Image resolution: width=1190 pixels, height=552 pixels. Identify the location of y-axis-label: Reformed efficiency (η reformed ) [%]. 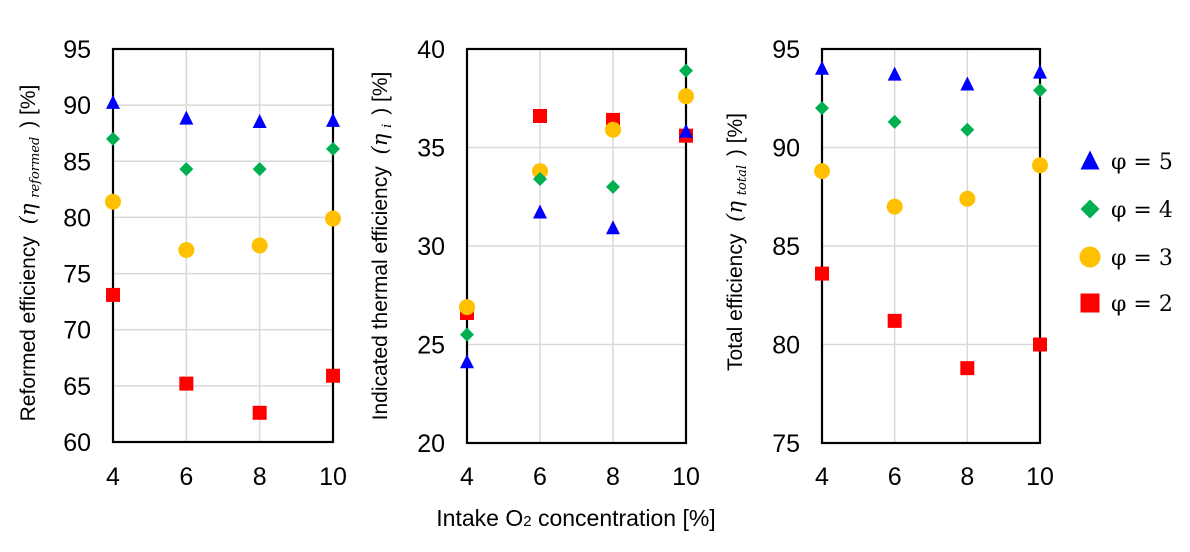
(30, 253).